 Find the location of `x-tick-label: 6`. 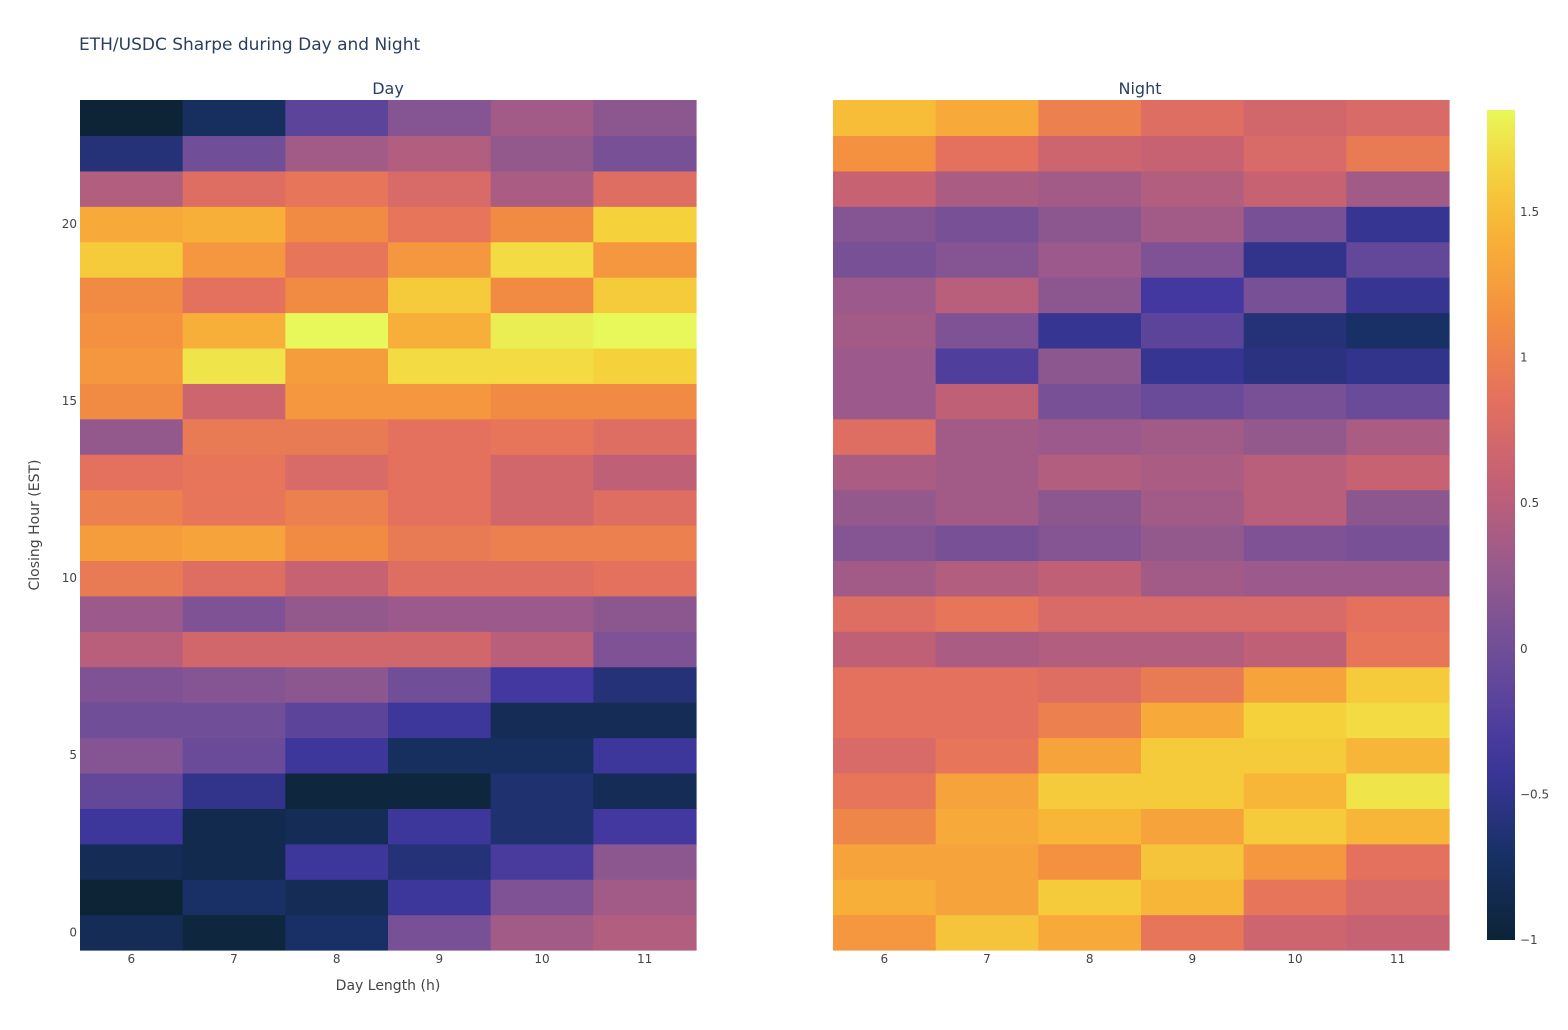

x-tick-label: 6 is located at coordinates (885, 959).